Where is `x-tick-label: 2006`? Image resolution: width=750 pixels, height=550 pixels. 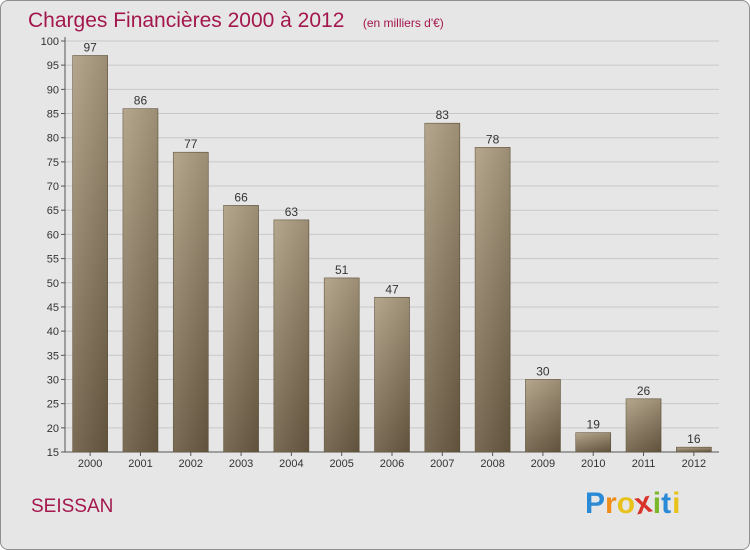
x-tick-label: 2006 is located at coordinates (392, 464).